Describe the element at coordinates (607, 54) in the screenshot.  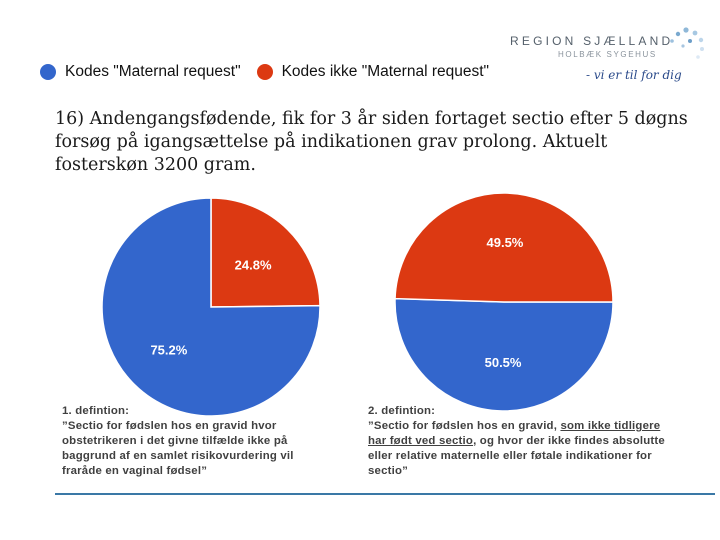
I see `logo-subtitle: HOLBÆK SYGEHUS` at that location.